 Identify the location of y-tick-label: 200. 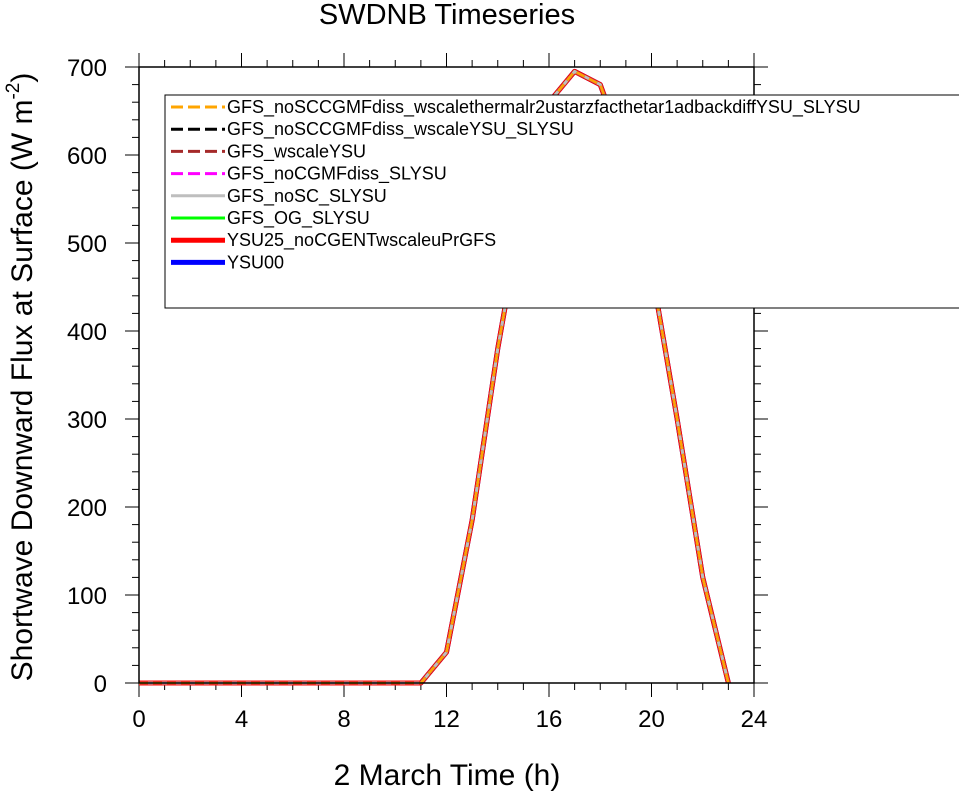
(87, 508).